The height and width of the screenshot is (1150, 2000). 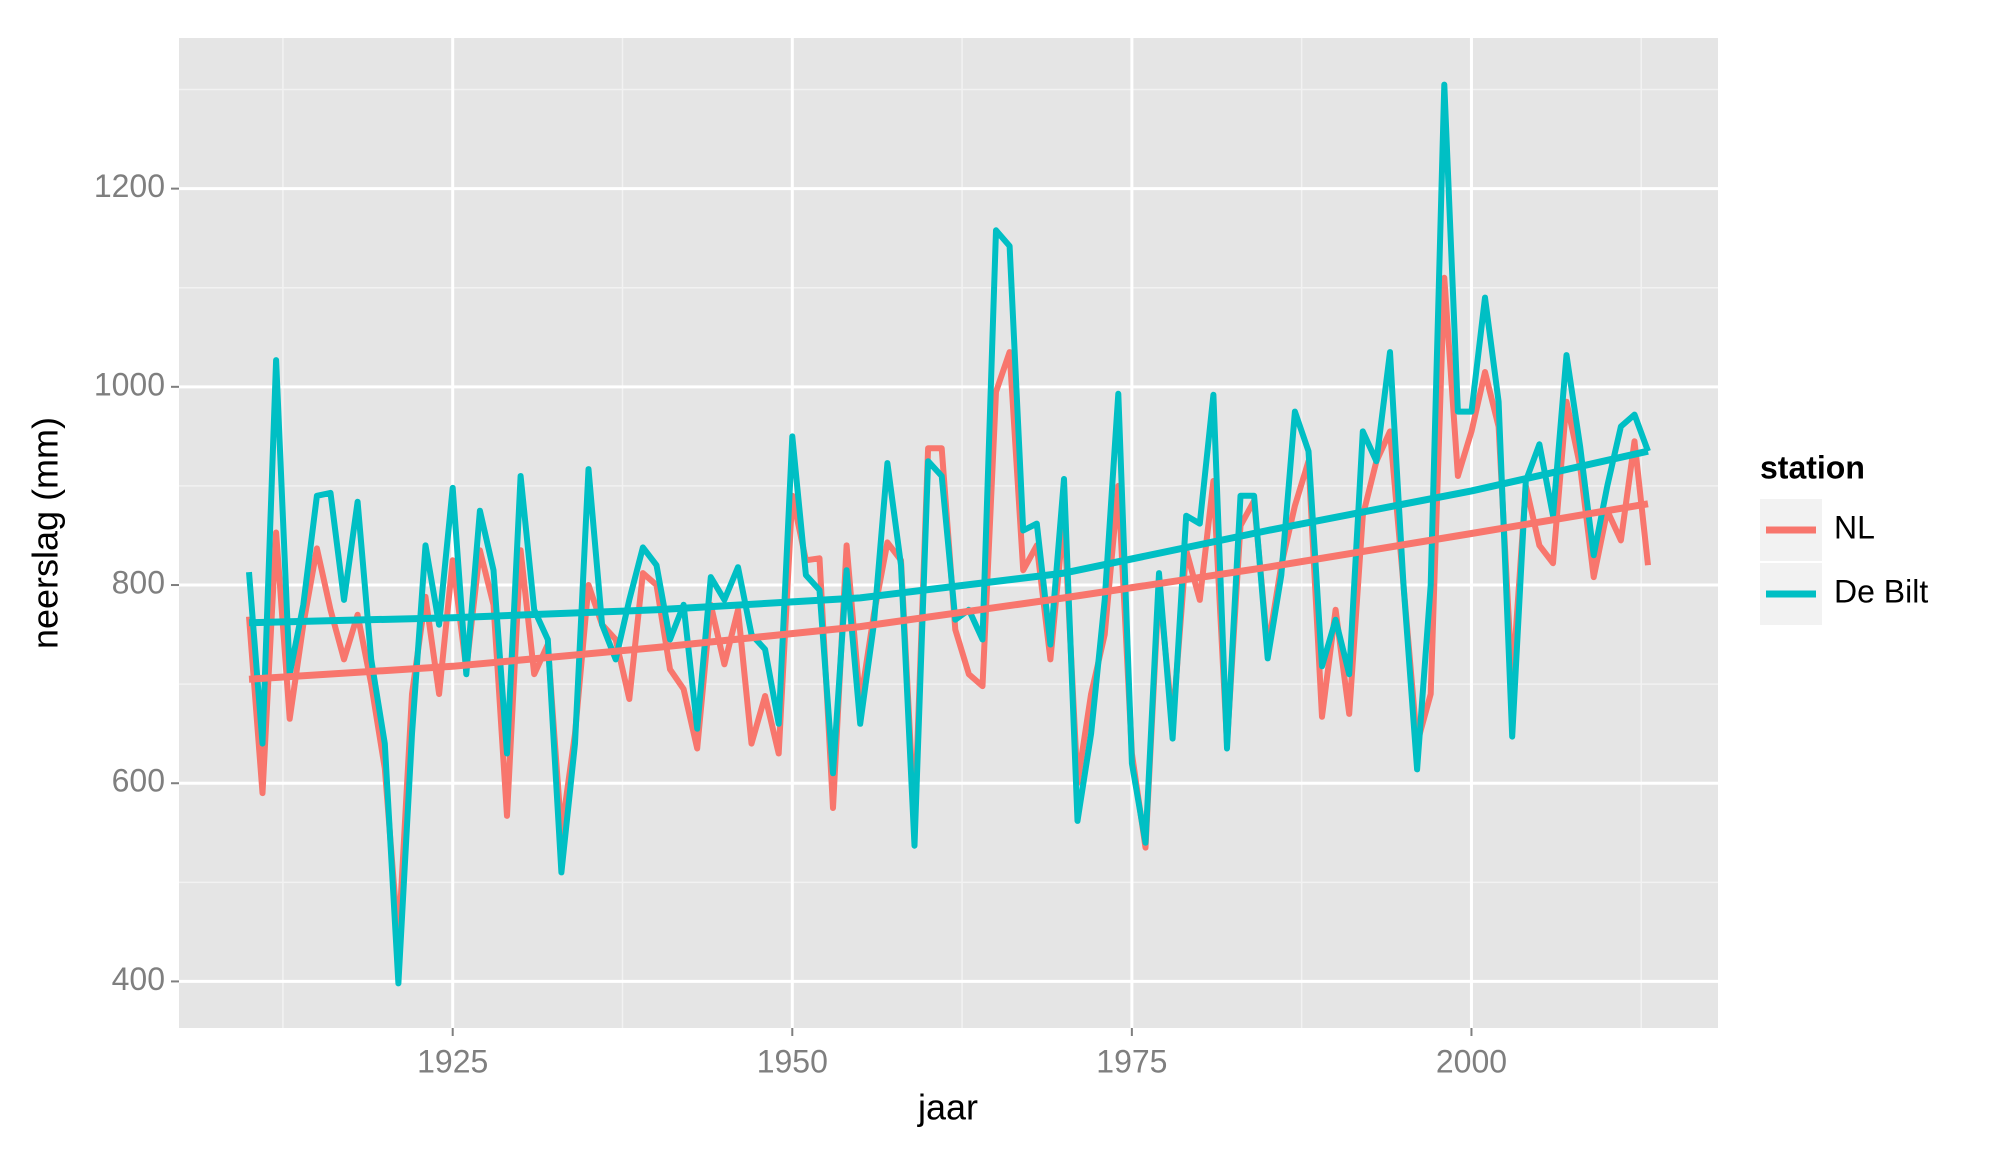 I want to click on y-tick-label: 800, so click(x=138, y=582).